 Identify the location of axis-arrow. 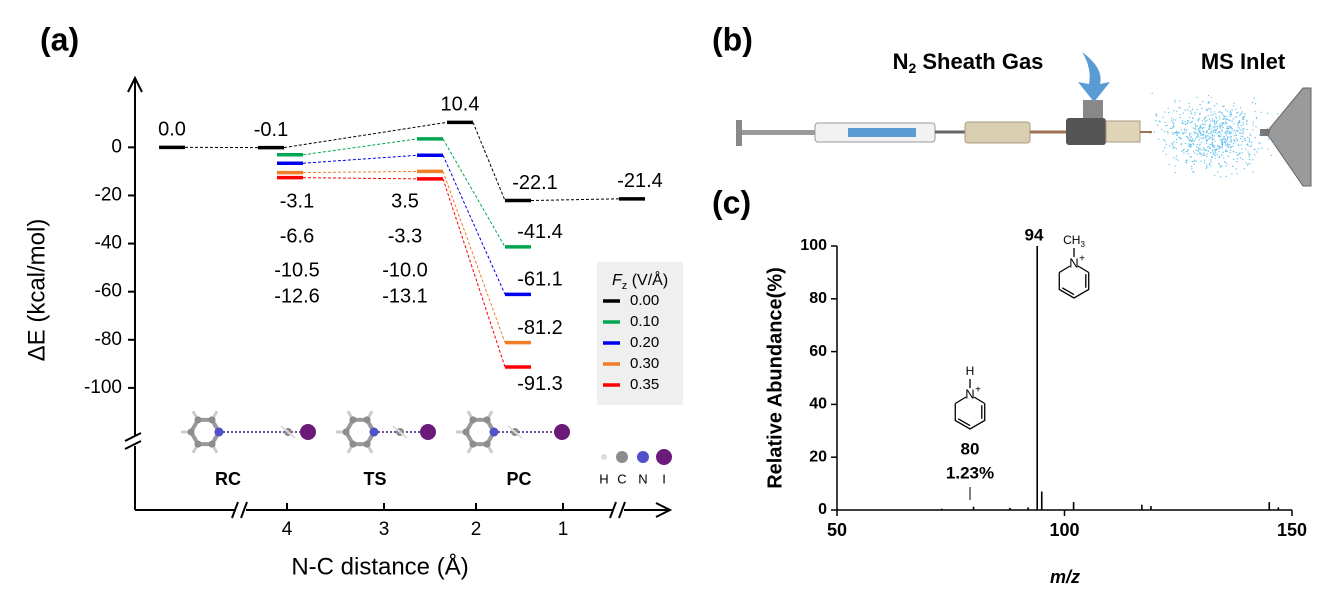
(664, 510).